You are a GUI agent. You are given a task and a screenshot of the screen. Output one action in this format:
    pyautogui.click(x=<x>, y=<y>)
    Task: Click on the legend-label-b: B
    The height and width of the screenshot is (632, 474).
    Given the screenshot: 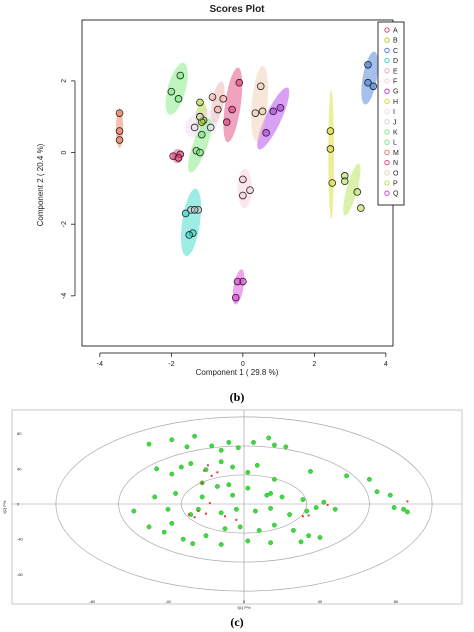 What is the action you would take?
    pyautogui.click(x=395, y=41)
    